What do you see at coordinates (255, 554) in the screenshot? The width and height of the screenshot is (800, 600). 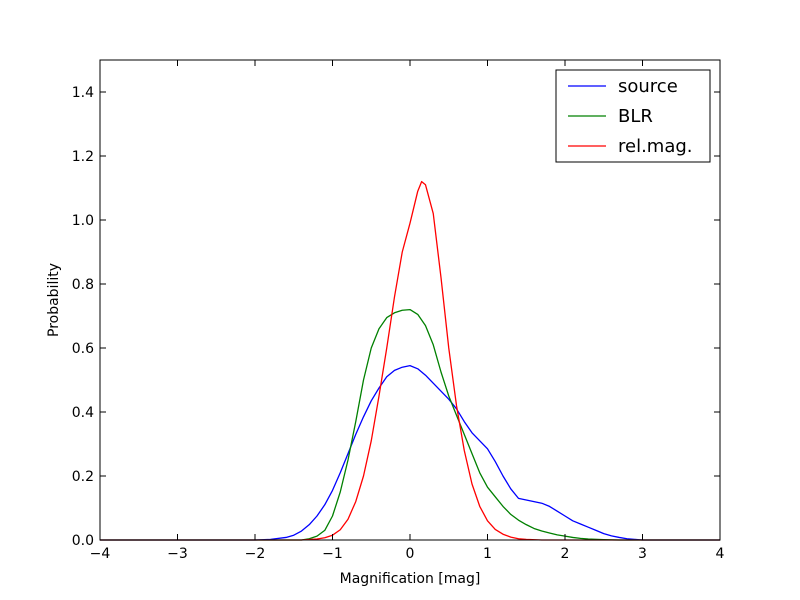 I see `x-tick-label: −2` at bounding box center [255, 554].